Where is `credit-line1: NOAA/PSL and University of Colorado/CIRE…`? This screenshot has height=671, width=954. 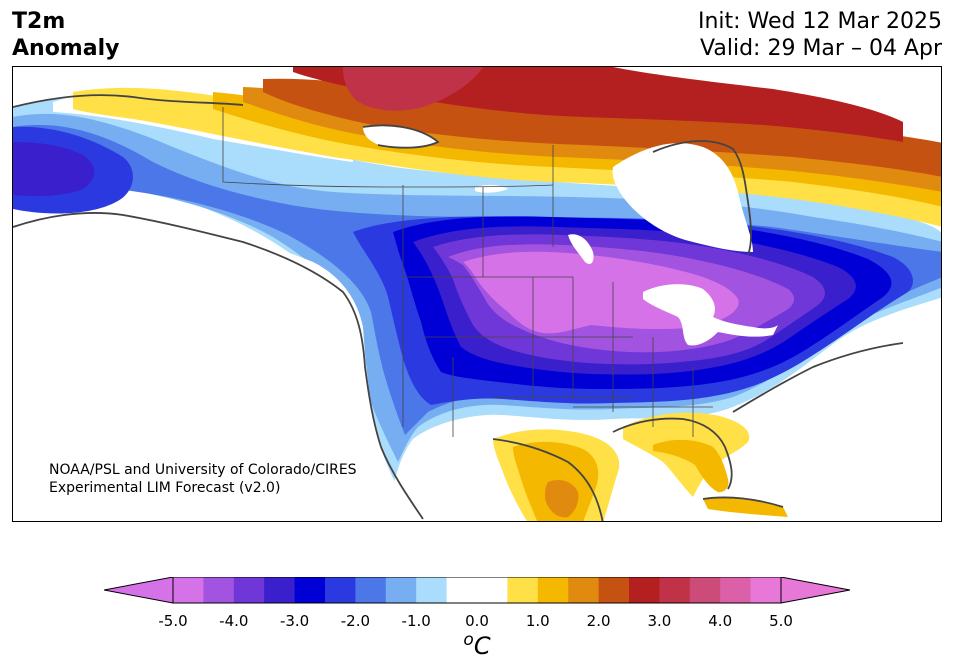
credit-line1: NOAA/PSL and University of Colorado/CIRE… is located at coordinates (203, 470).